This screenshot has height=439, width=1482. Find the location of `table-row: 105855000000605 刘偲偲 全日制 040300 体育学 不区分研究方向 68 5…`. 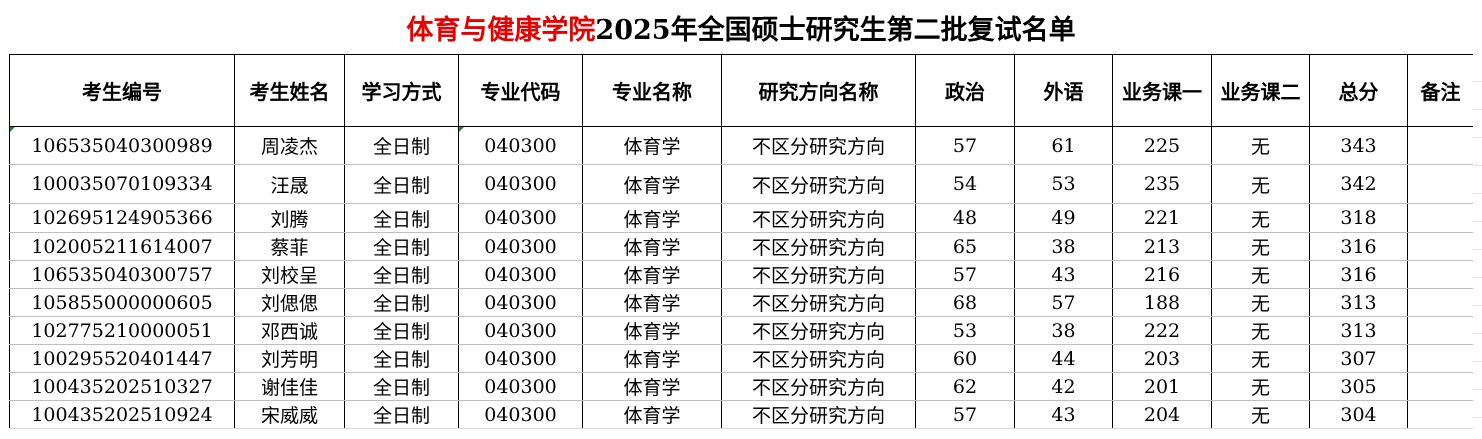

table-row: 105855000000605 刘偲偲 全日制 040300 体育学 不区分研究方向 68 5… is located at coordinates (741, 302).